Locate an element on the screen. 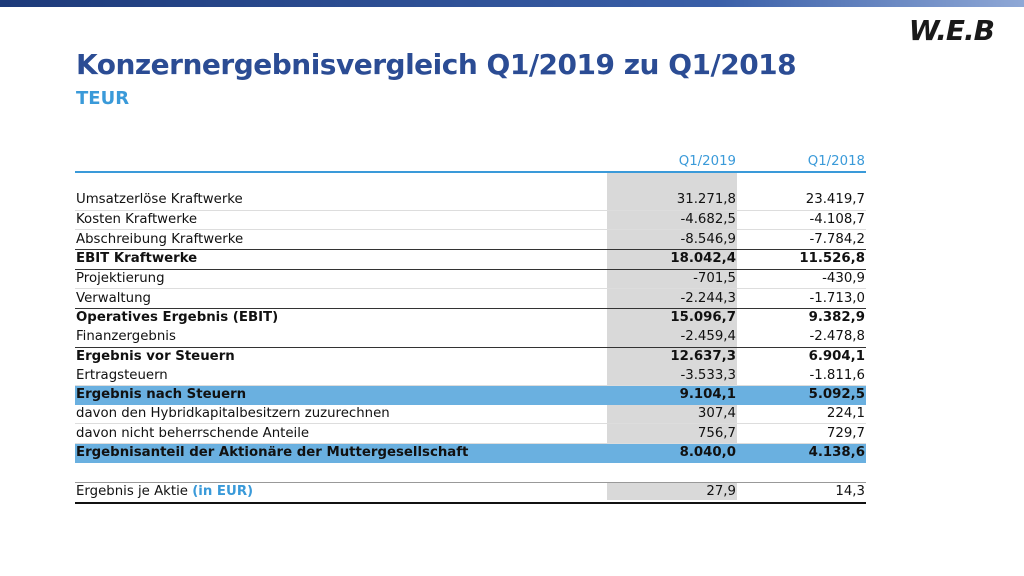 This screenshot has width=1024, height=576. table-row: Verwaltung -2.244,3 -1.713,0 is located at coordinates (470, 299).